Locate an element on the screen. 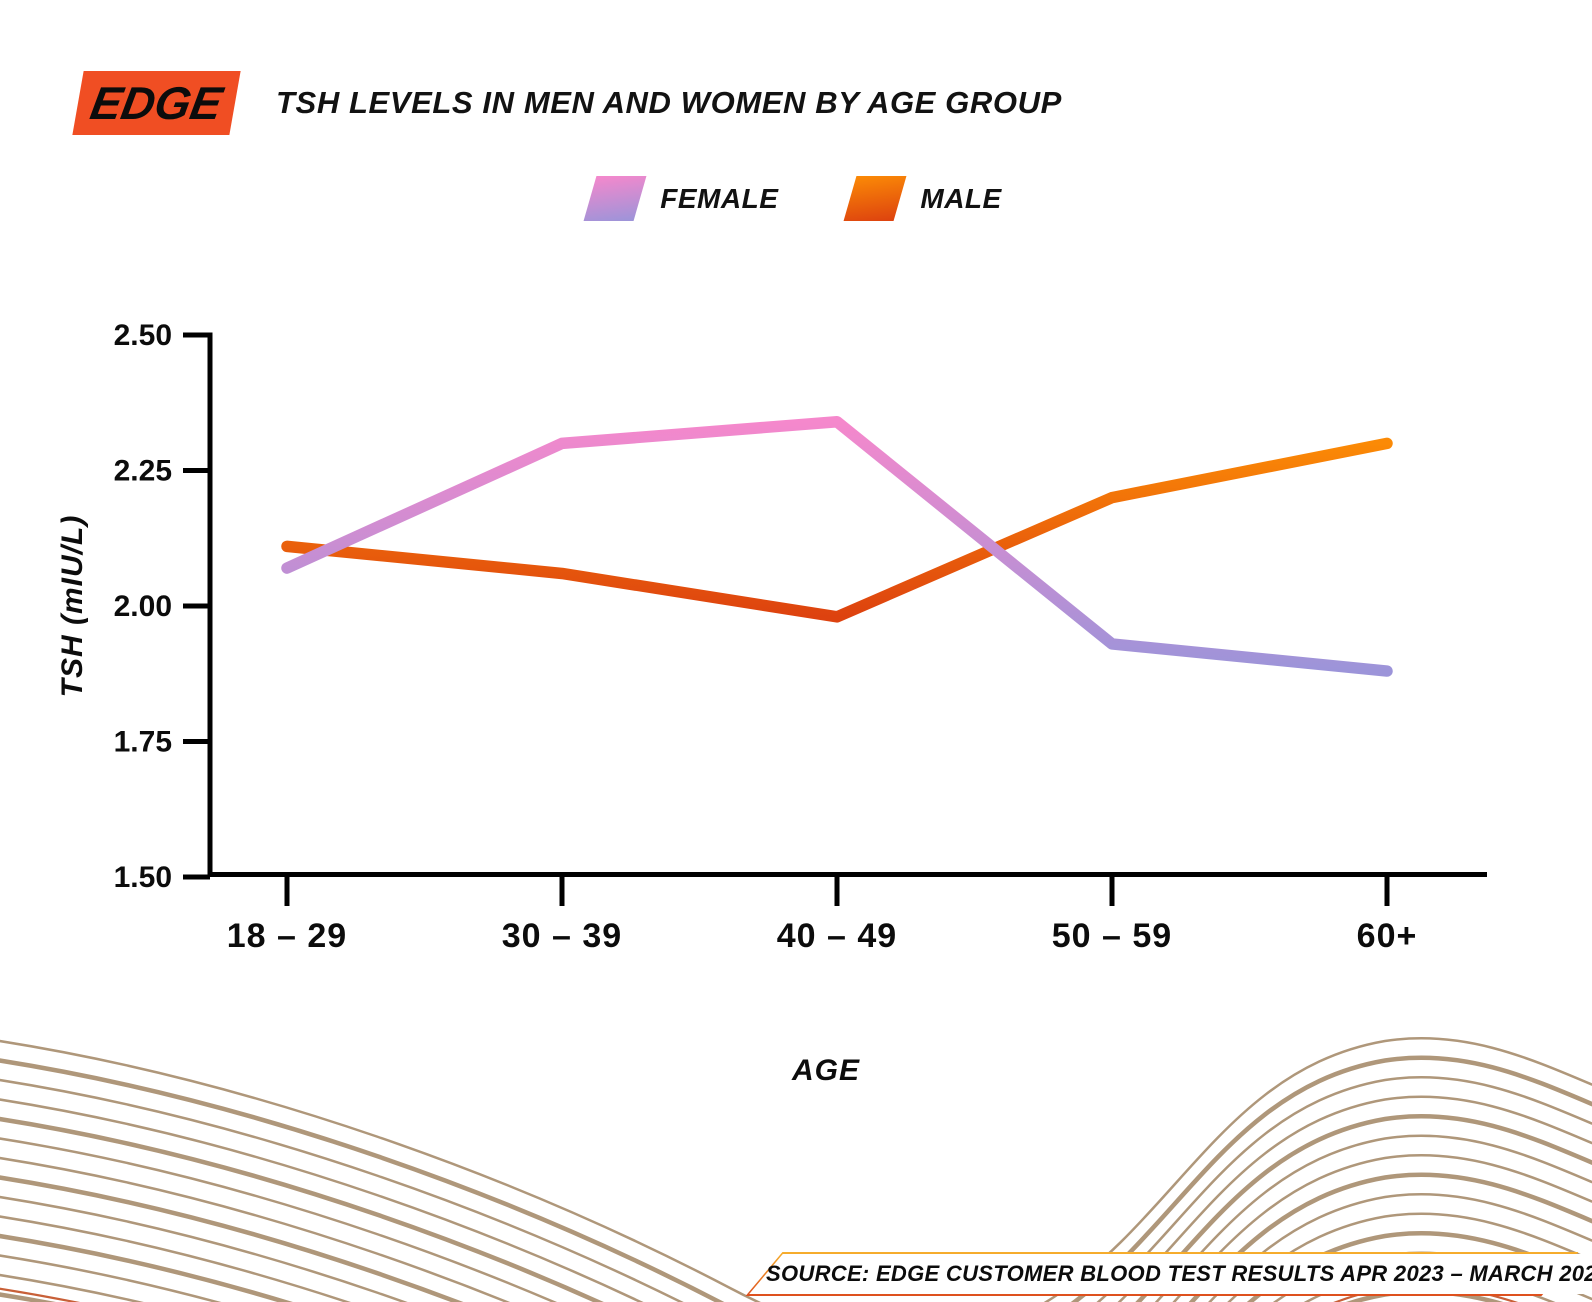 This screenshot has height=1302, width=1592. legend-item-female: FEMALE is located at coordinates (681, 198).